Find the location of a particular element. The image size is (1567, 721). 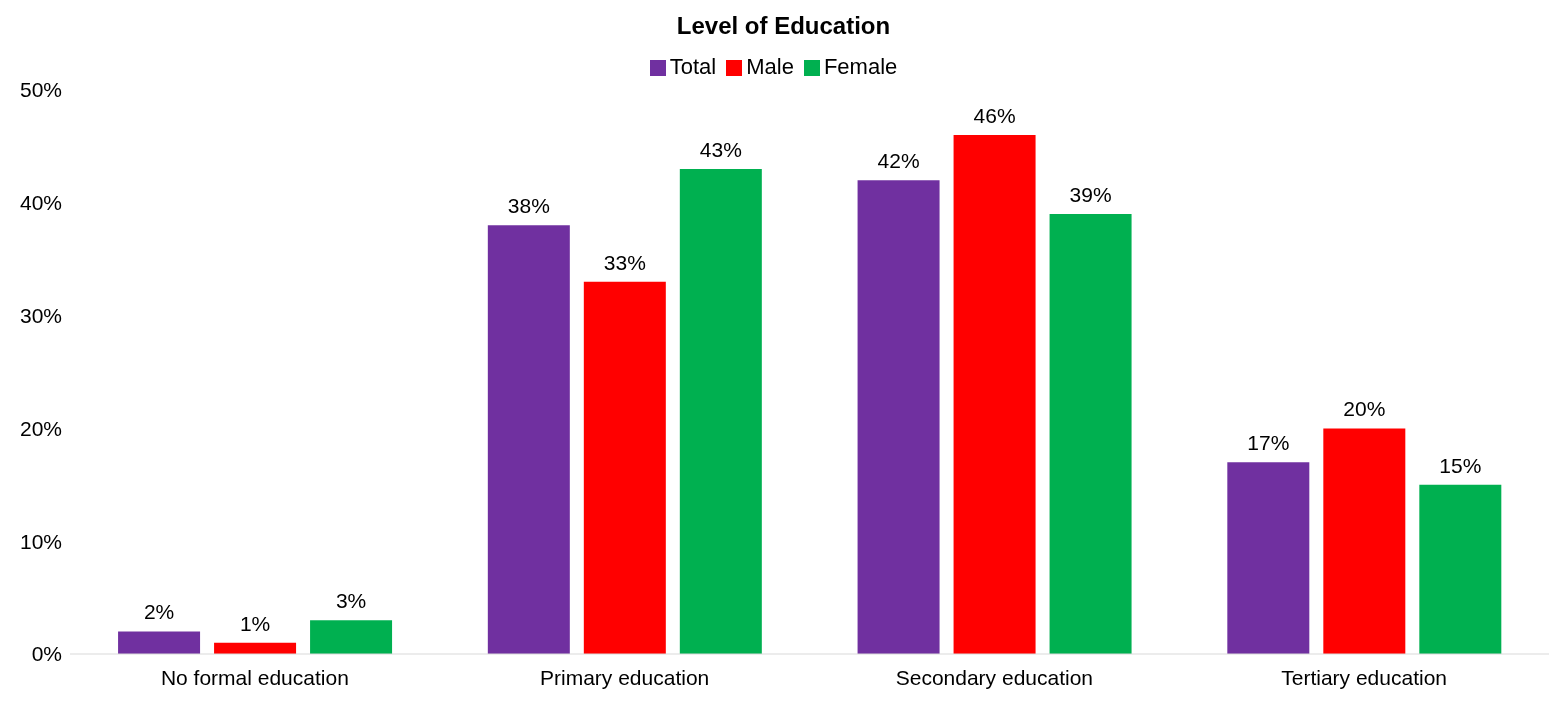

legend-label: Male is located at coordinates (770, 66).